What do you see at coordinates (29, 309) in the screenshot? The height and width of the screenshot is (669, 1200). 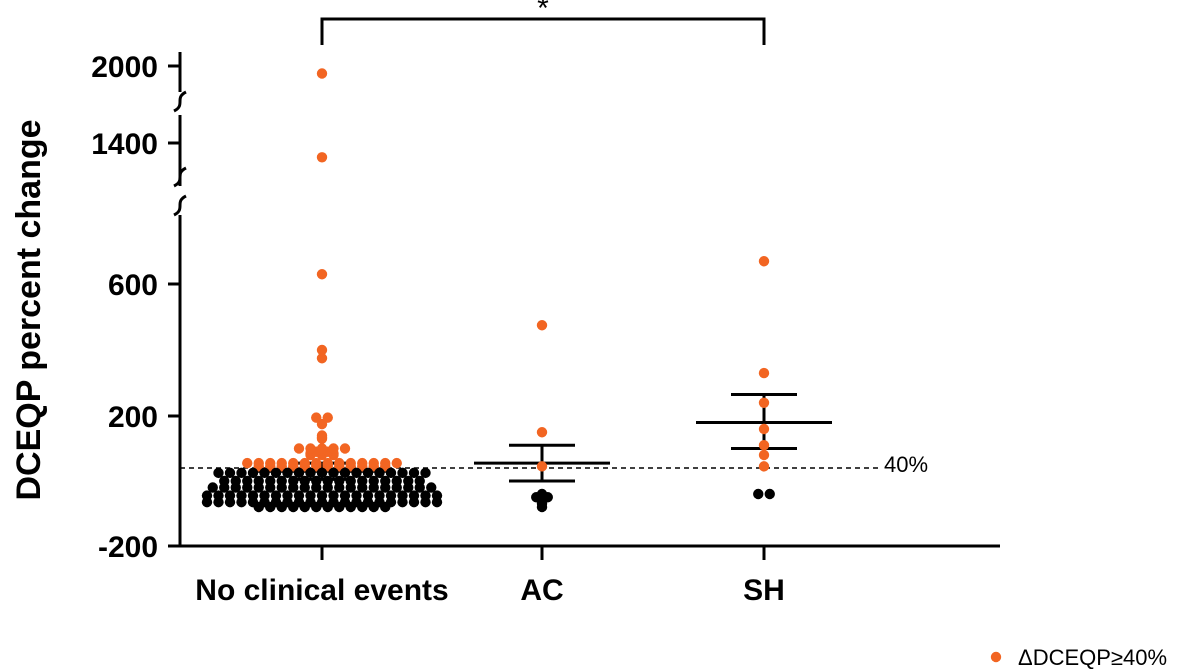 I see `y-axis-title: DCEQP percent change` at bounding box center [29, 309].